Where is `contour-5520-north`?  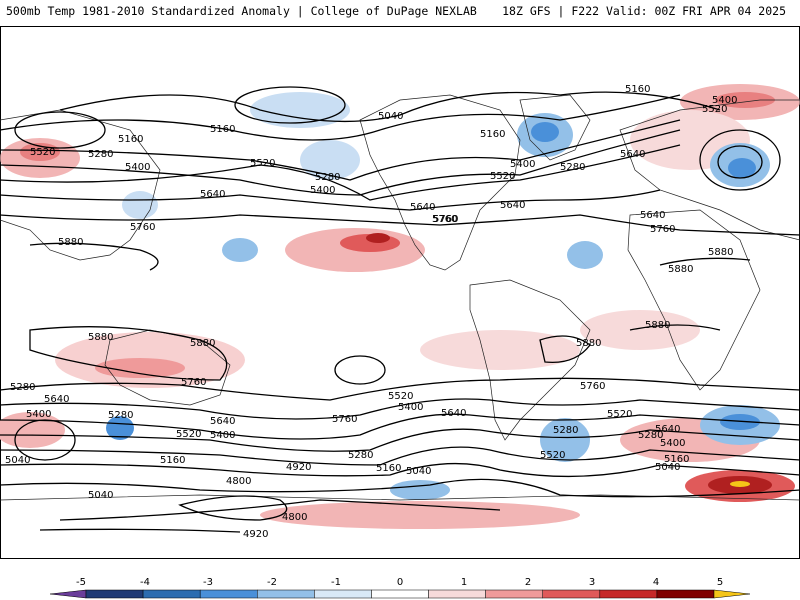
contour-5520-north is located at coordinates (340, 172).